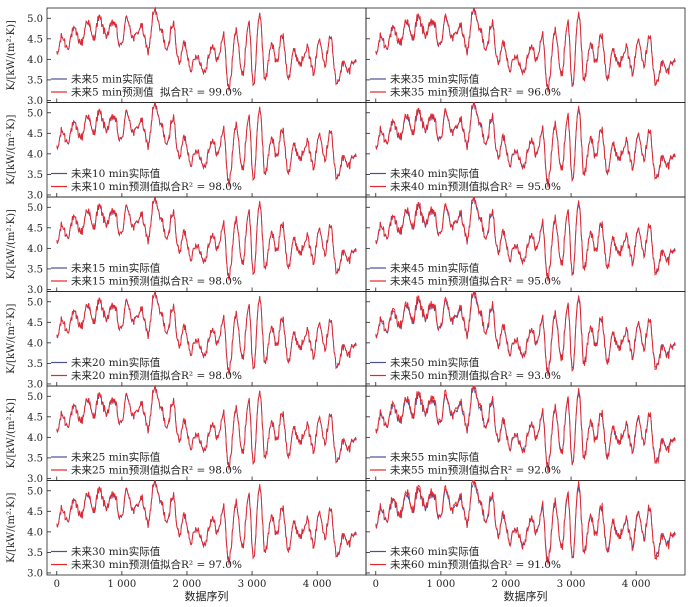 Image resolution: width=700 pixels, height=607 pixels. Describe the element at coordinates (435, 173) in the screenshot. I see `legend-label-actual: 未来40 min实际值` at that location.